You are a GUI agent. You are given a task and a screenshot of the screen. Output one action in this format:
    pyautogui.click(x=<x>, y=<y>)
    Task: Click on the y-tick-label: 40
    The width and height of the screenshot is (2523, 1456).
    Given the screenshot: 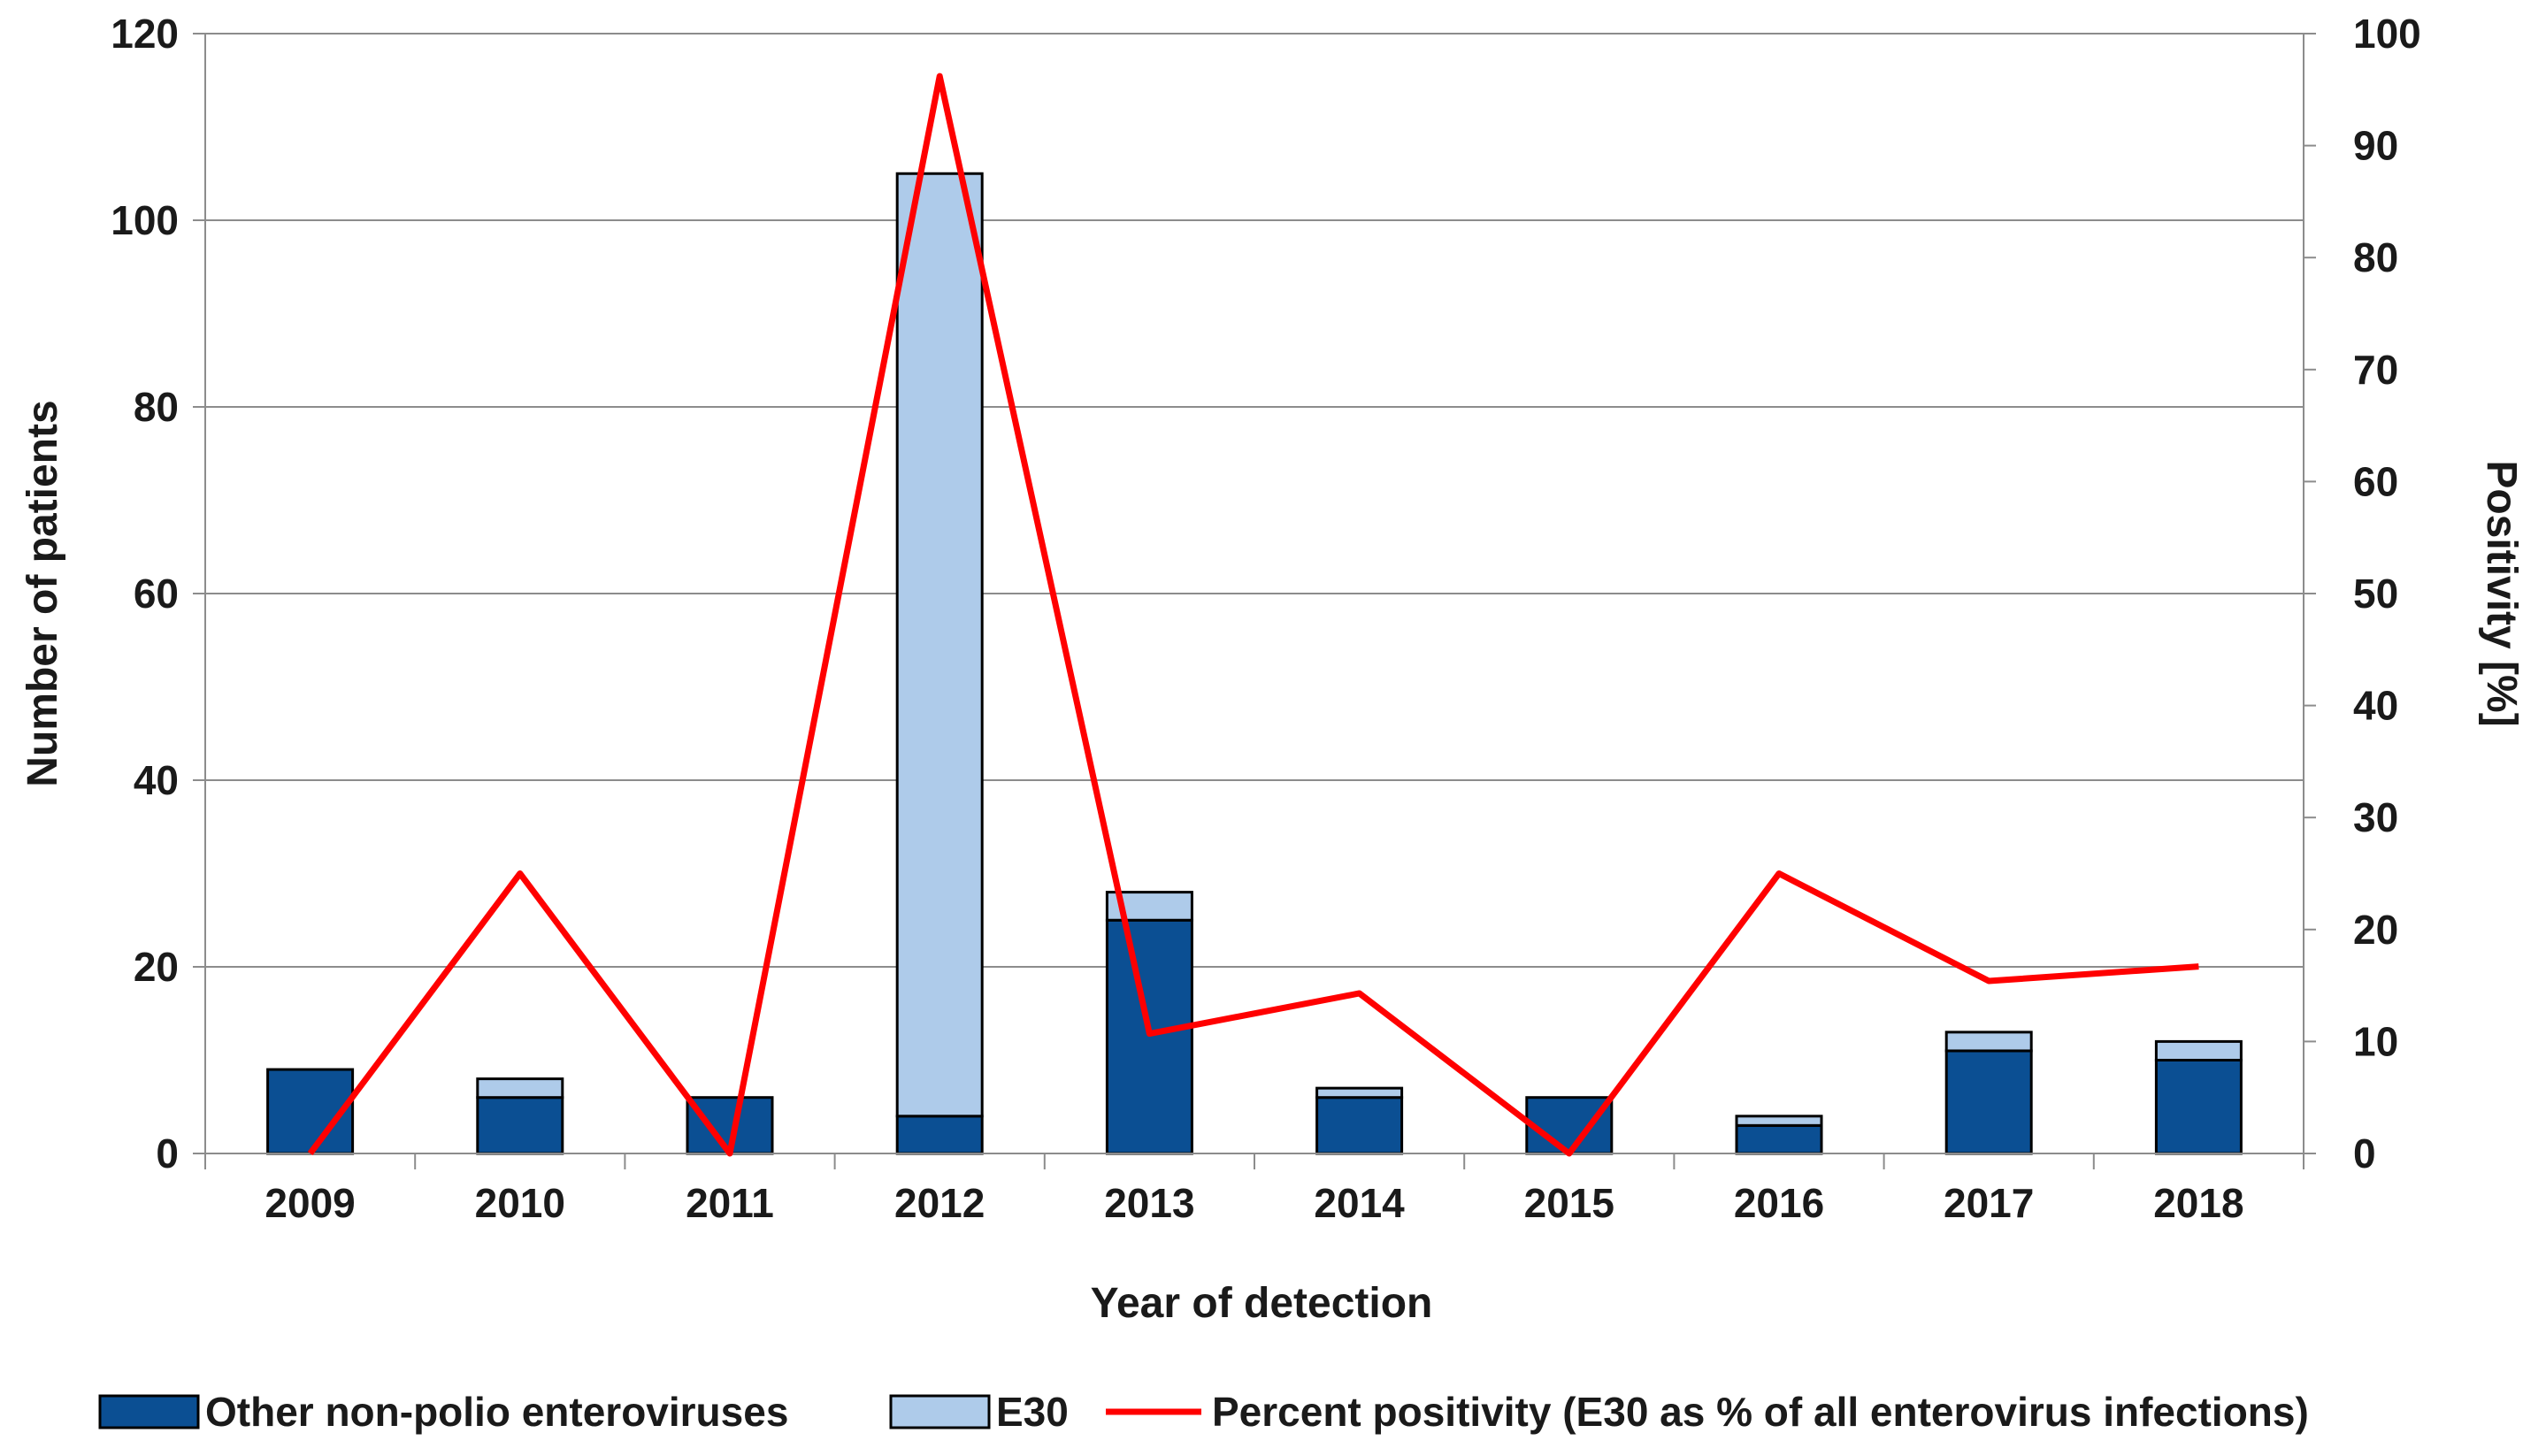 What is the action you would take?
    pyautogui.click(x=156, y=780)
    